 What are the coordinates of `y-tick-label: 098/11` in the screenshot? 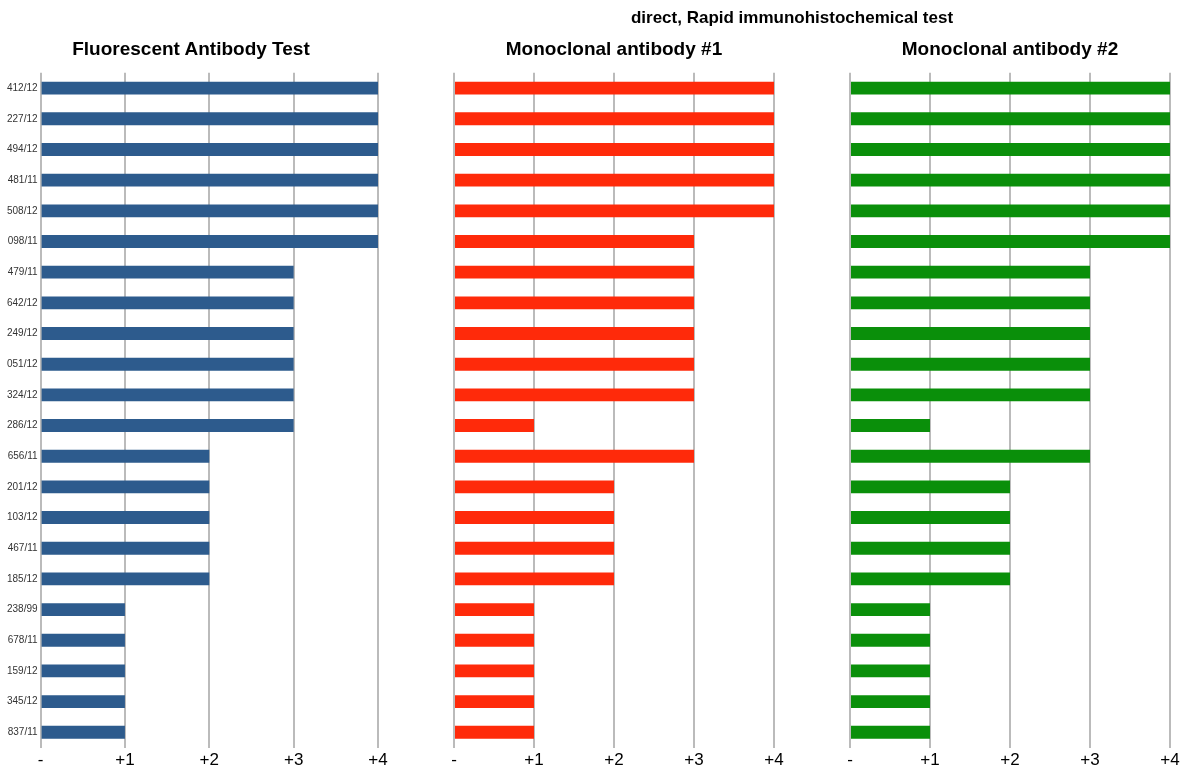 It's located at (23, 241).